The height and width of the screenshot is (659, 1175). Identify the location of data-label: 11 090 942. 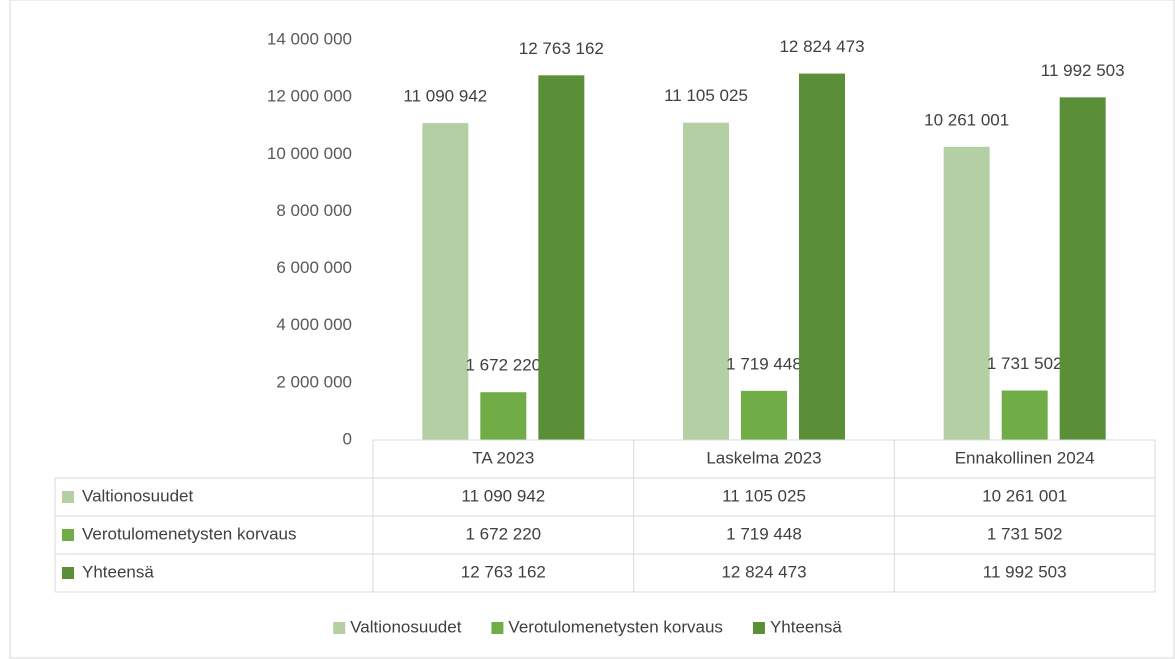
(445, 96).